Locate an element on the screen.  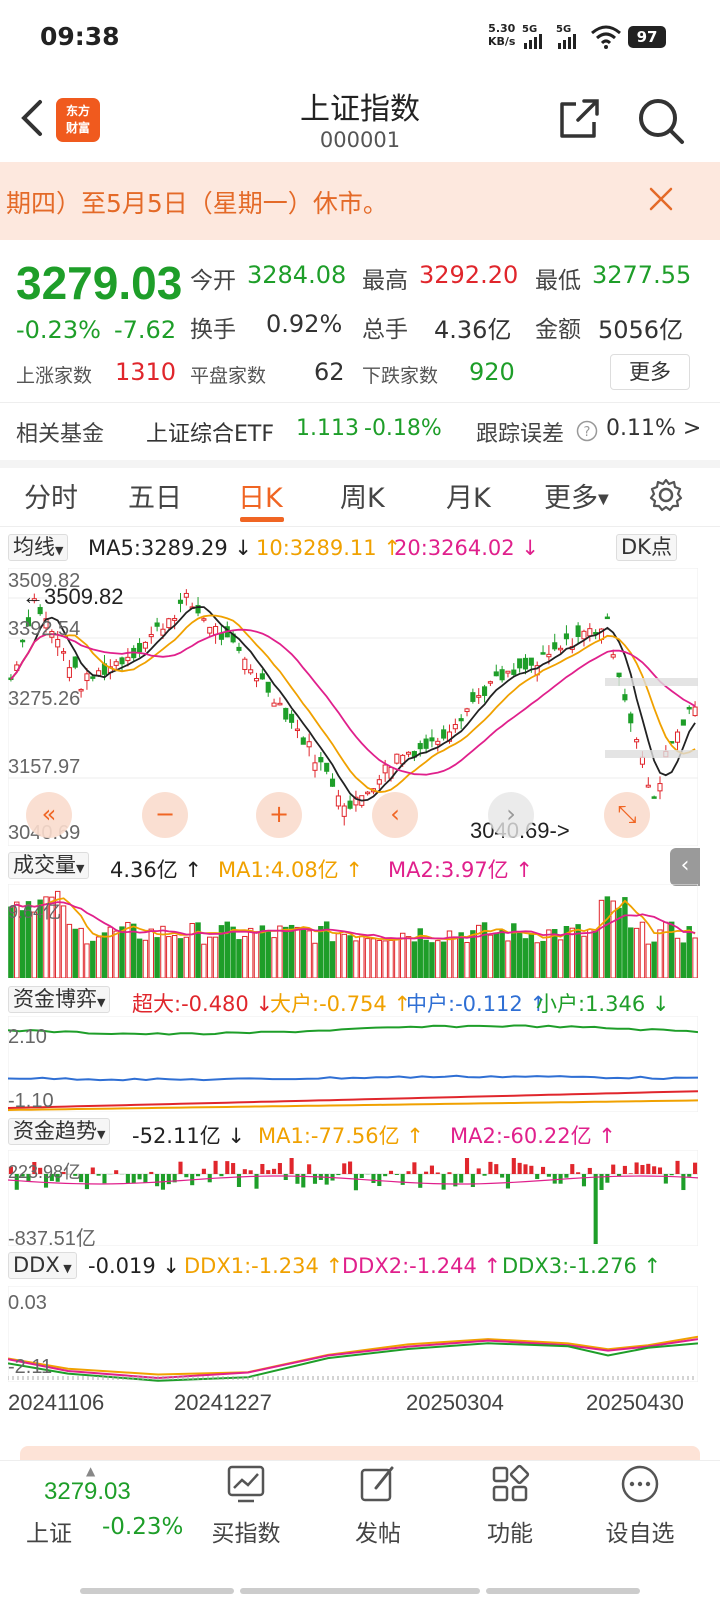
share-icon is located at coordinates (579, 119).